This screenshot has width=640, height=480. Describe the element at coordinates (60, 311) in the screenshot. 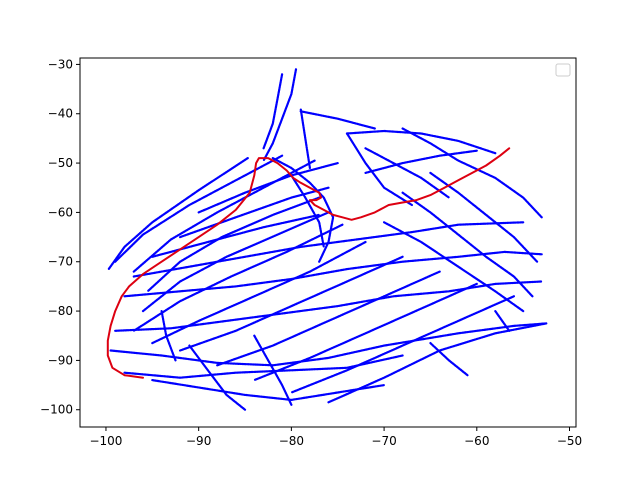

I see `y-tick-label: −80` at that location.